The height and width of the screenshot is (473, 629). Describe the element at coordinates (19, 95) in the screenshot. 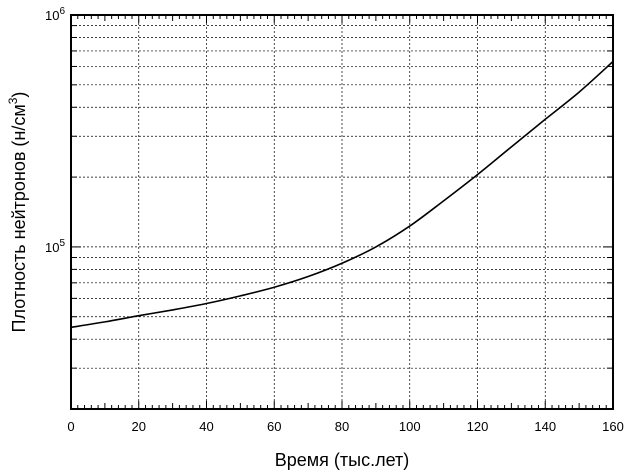

I see `y-axis-title-close: )` at that location.